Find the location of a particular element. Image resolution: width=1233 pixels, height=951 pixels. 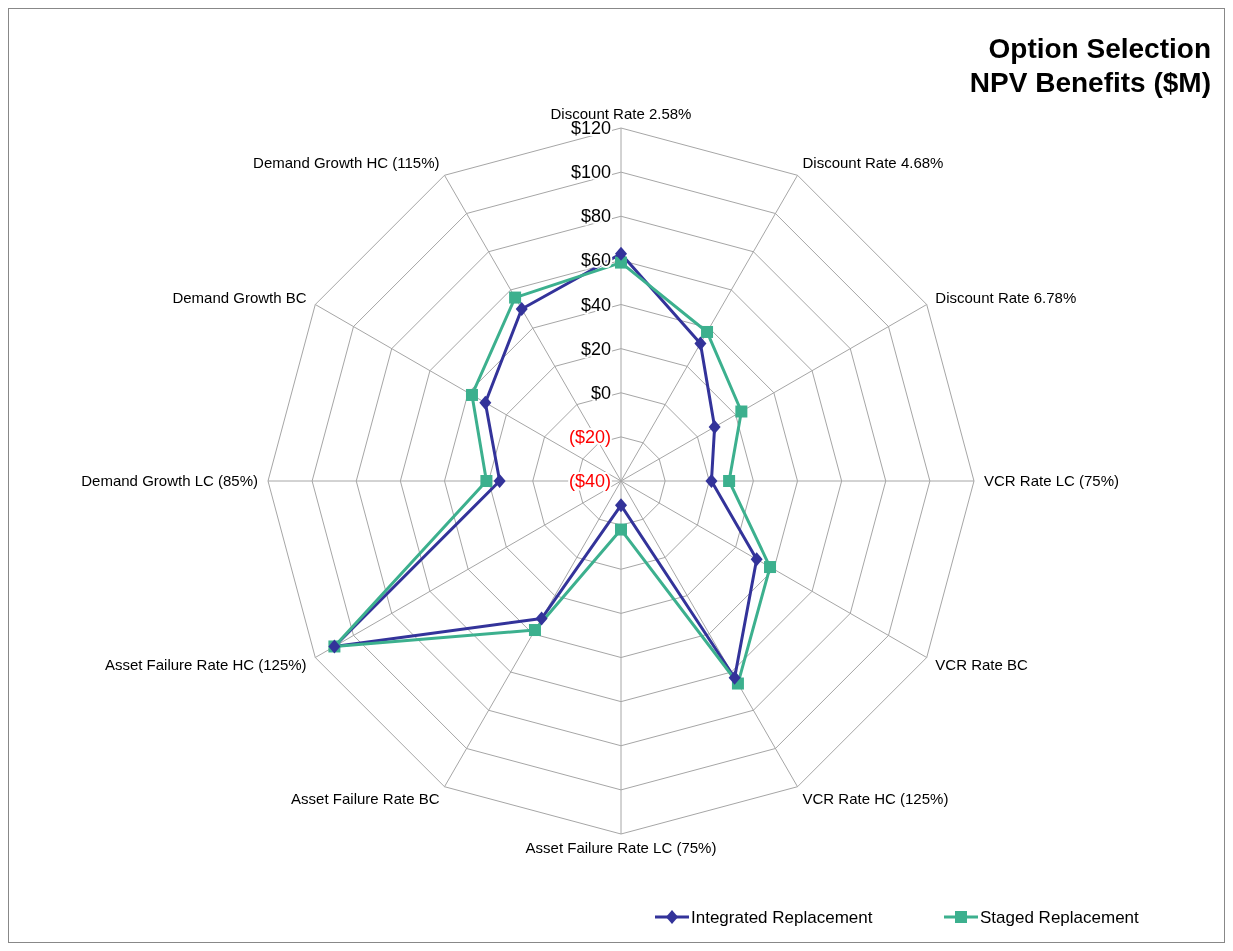

chart-title: Option Selection NPV Benefits ($M) is located at coordinates (1090, 65).